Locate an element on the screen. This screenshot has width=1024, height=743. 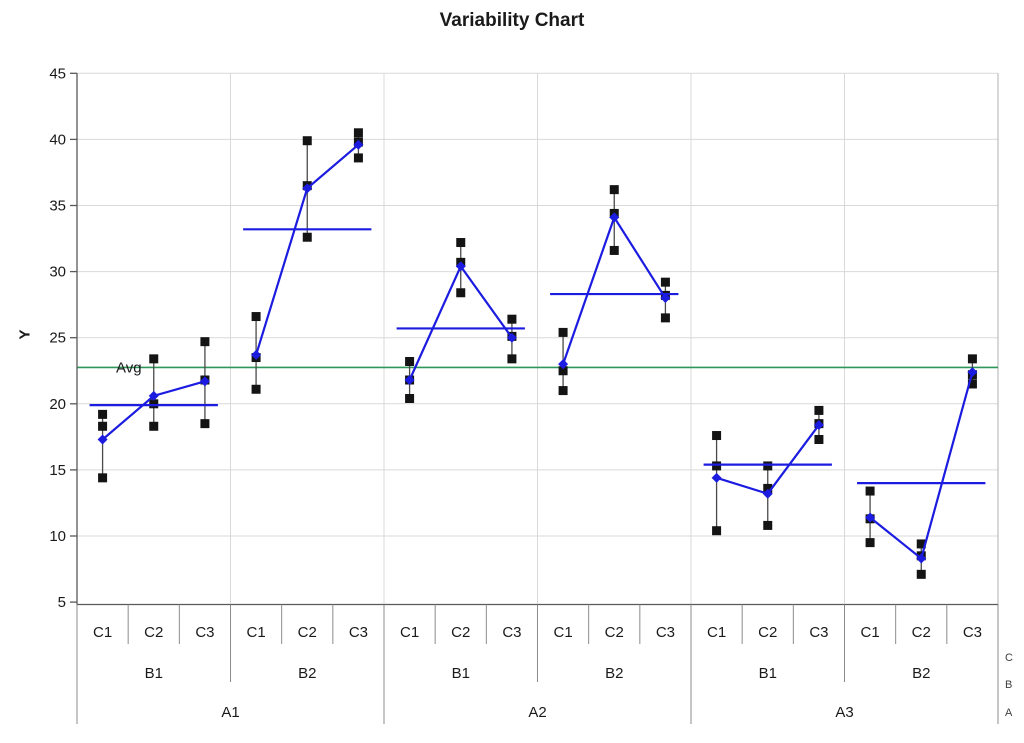
chart-title: Variability Chart is located at coordinates (512, 20).